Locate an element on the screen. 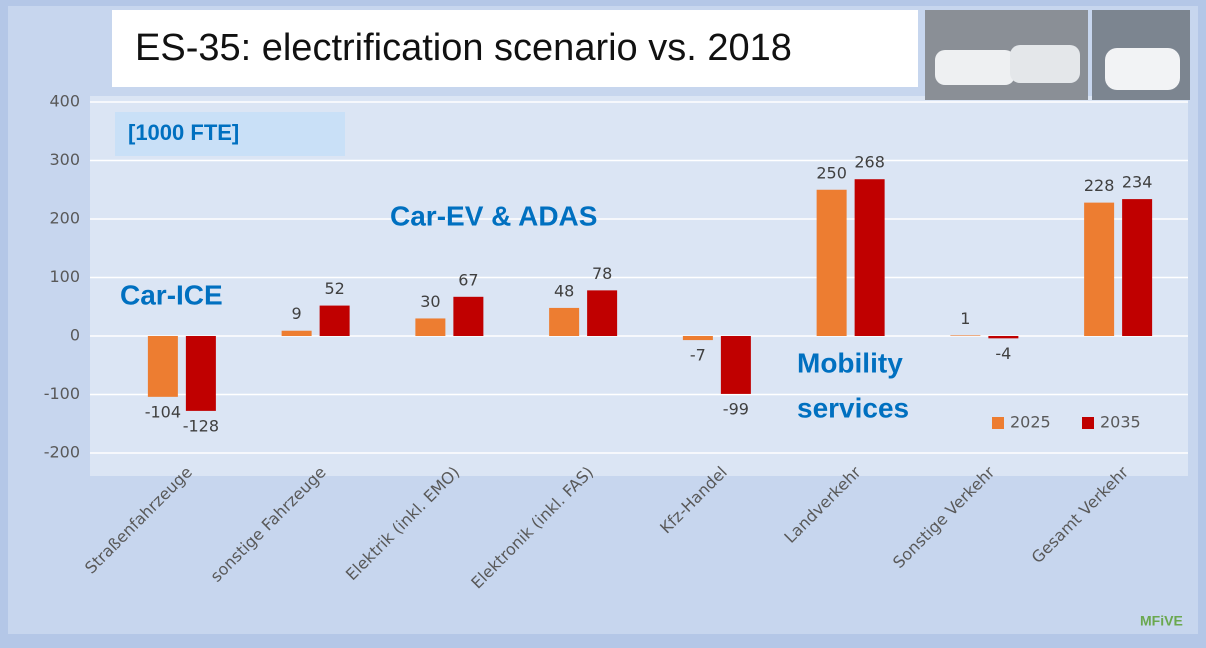 The height and width of the screenshot is (648, 1206). y-tick-label: -100 is located at coordinates (62, 393).